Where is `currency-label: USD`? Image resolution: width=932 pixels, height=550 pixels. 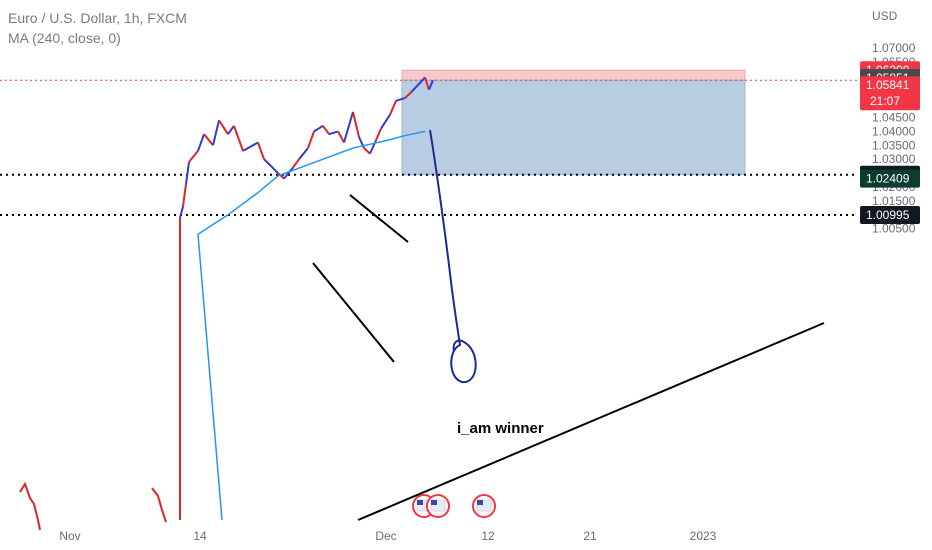 currency-label: USD is located at coordinates (885, 16).